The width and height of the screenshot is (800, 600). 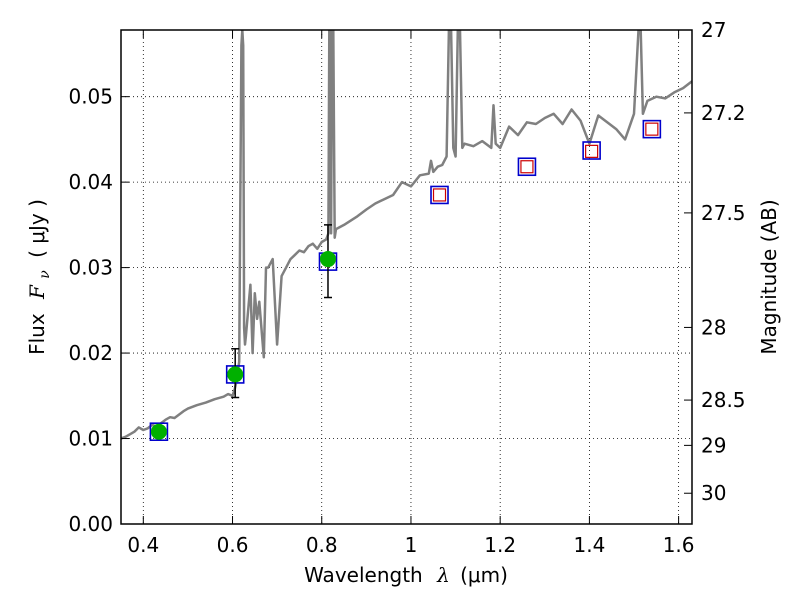 What do you see at coordinates (713, 30) in the screenshot?
I see `y2-tick-label: 27` at bounding box center [713, 30].